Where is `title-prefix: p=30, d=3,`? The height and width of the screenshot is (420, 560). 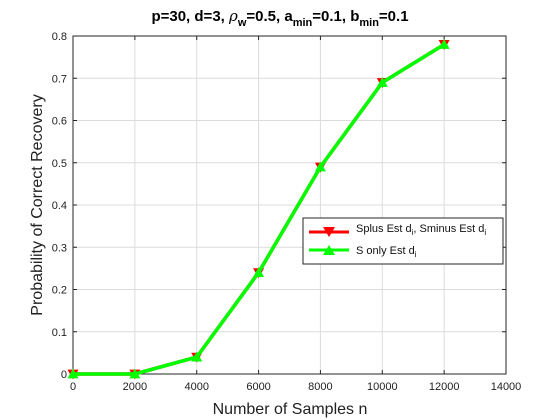
title-prefix: p=30, d=3, is located at coordinates (190, 16).